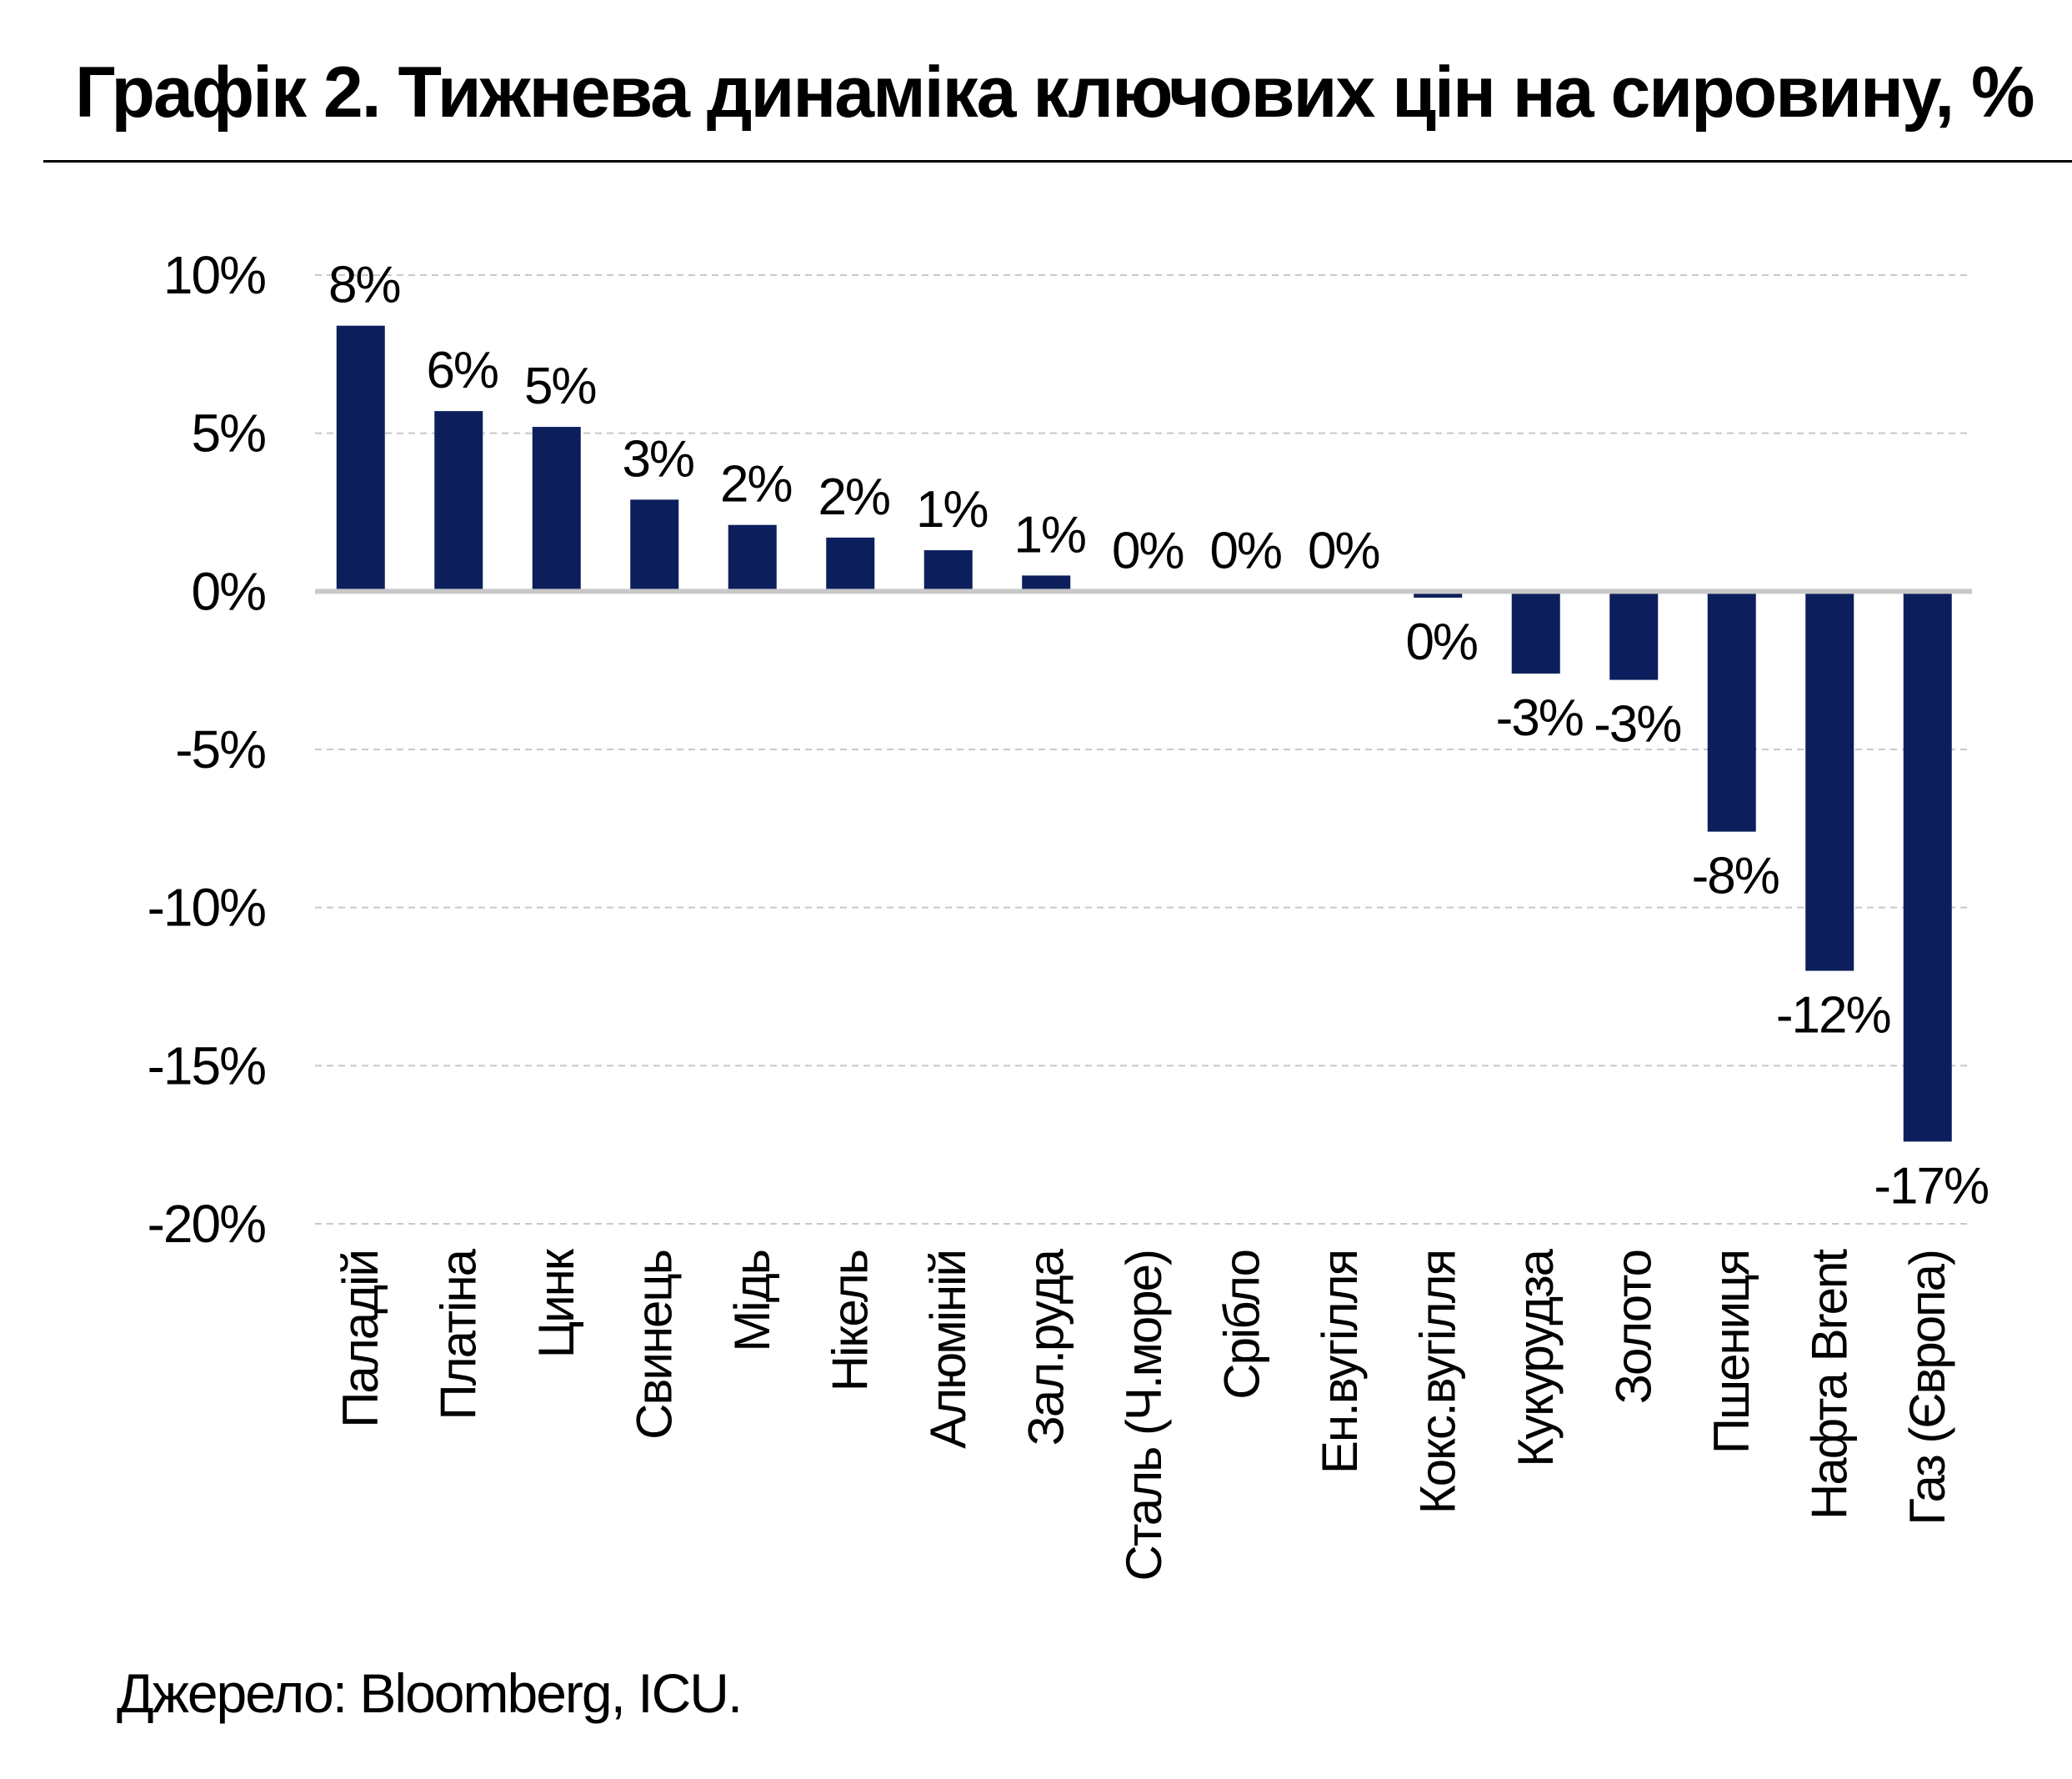  What do you see at coordinates (1833, 1016) in the screenshot?
I see `data-label: -12%` at bounding box center [1833, 1016].